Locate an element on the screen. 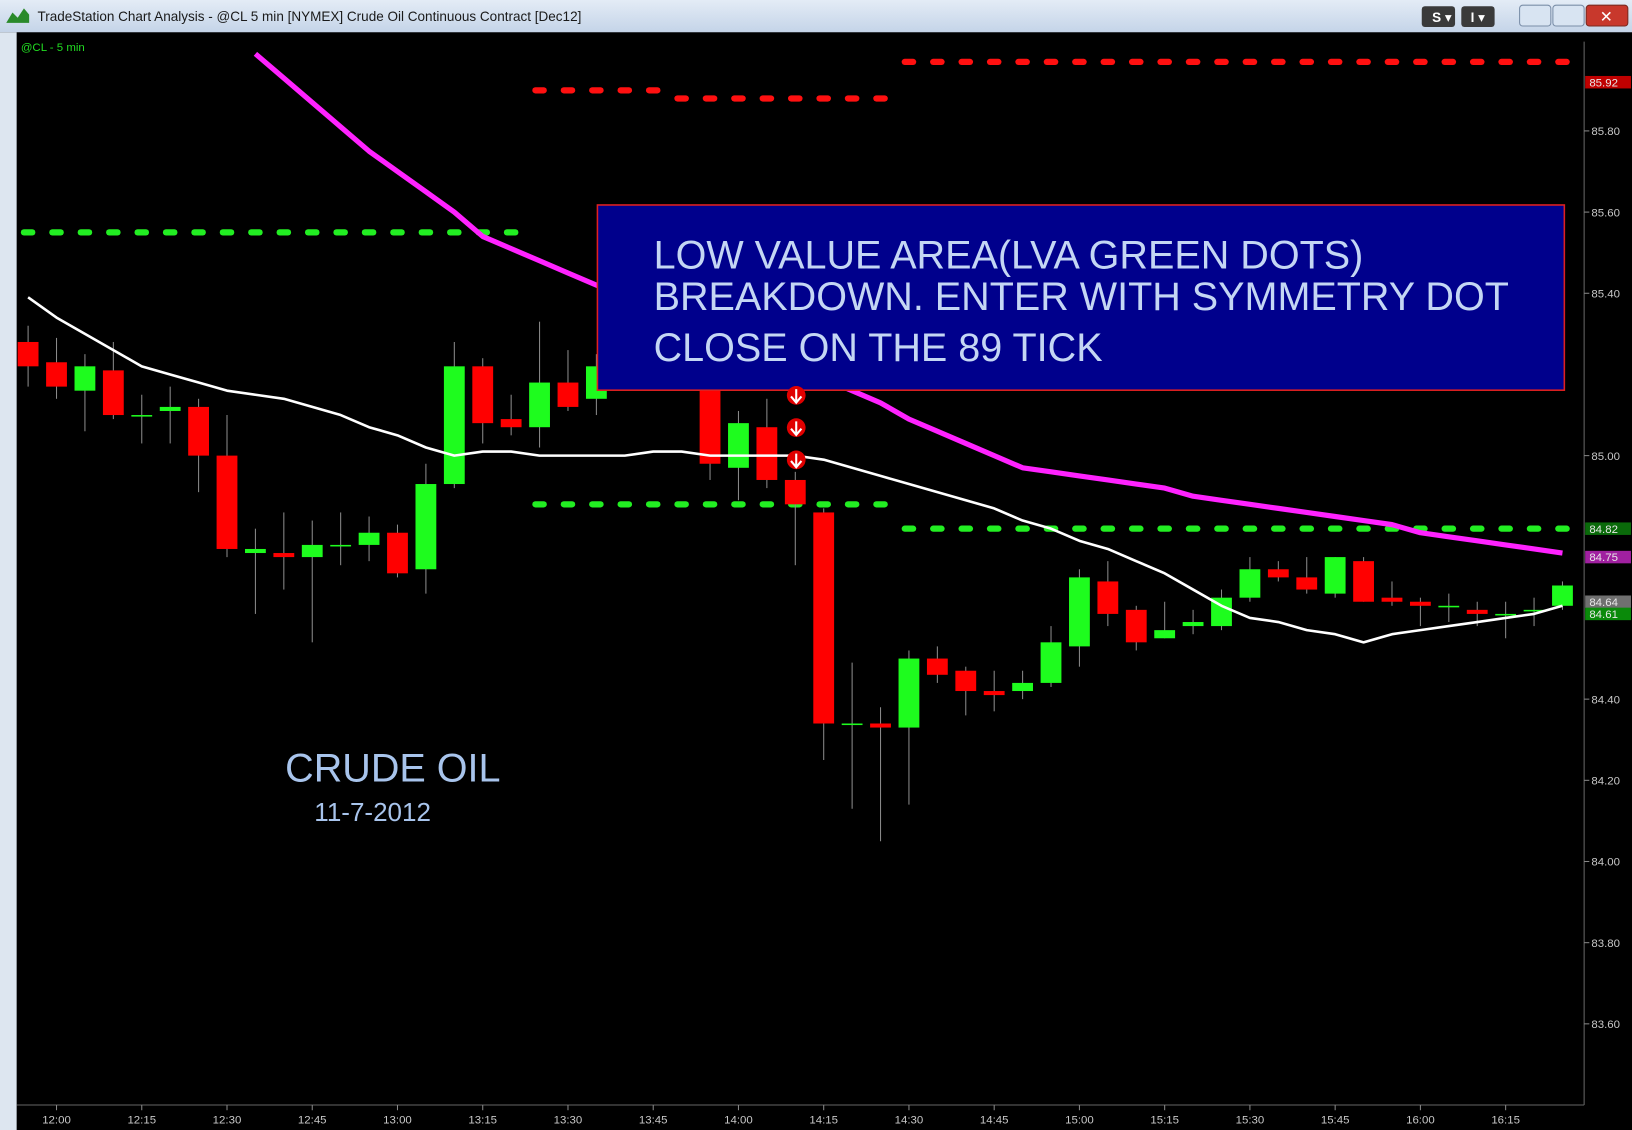 The height and width of the screenshot is (1130, 1632). i-button is located at coordinates (1478, 17).